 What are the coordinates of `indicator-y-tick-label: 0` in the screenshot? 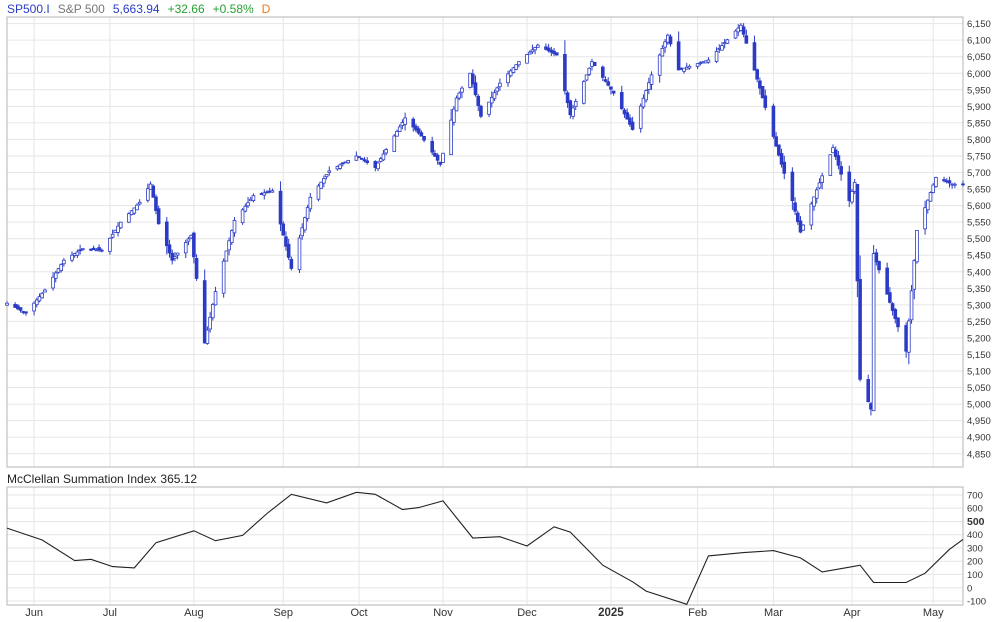 It's located at (969, 588).